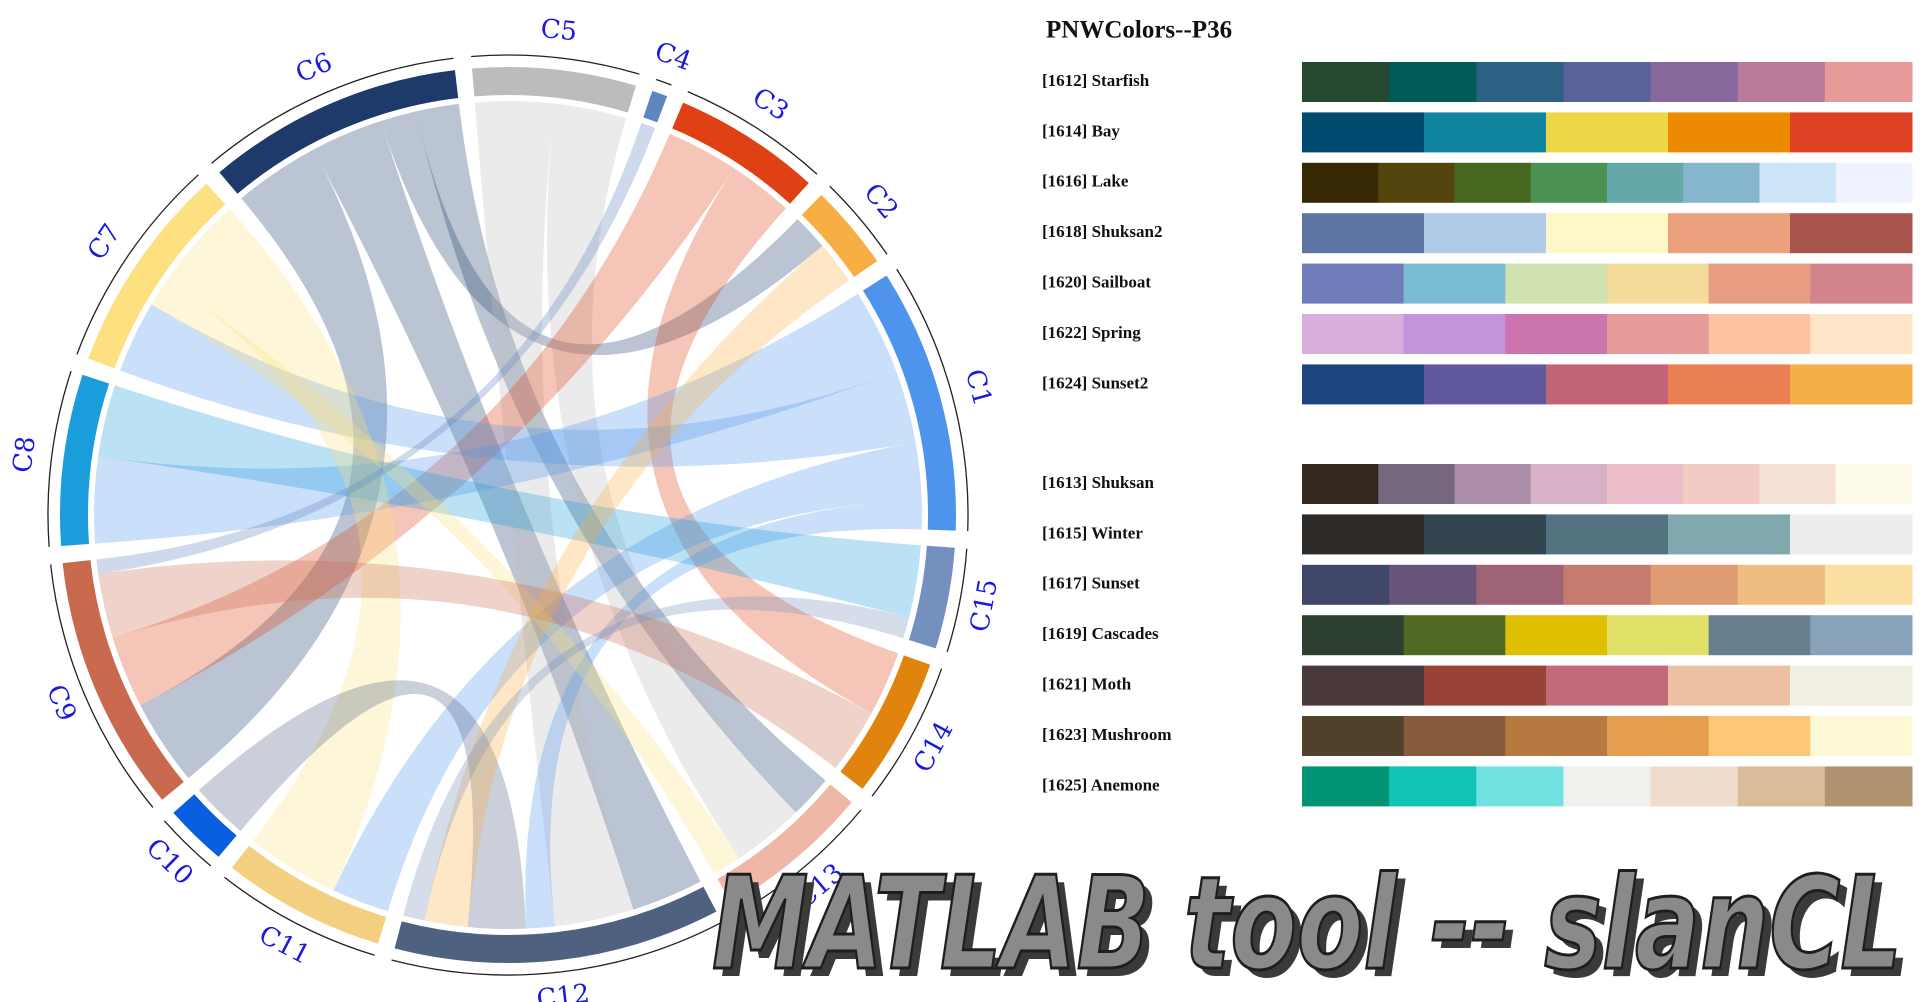 The width and height of the screenshot is (1922, 1002). Describe the element at coordinates (563, 990) in the screenshot. I see `node-label: C12` at that location.